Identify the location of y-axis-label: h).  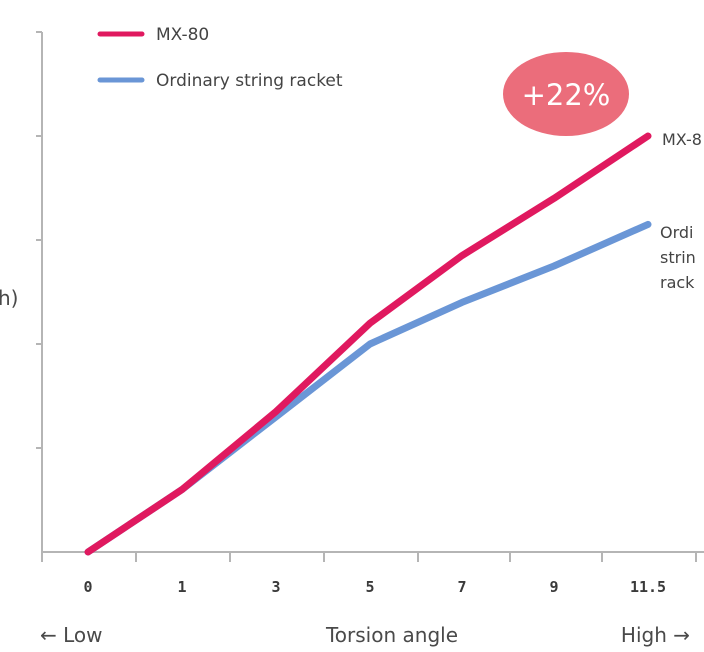
(9, 298).